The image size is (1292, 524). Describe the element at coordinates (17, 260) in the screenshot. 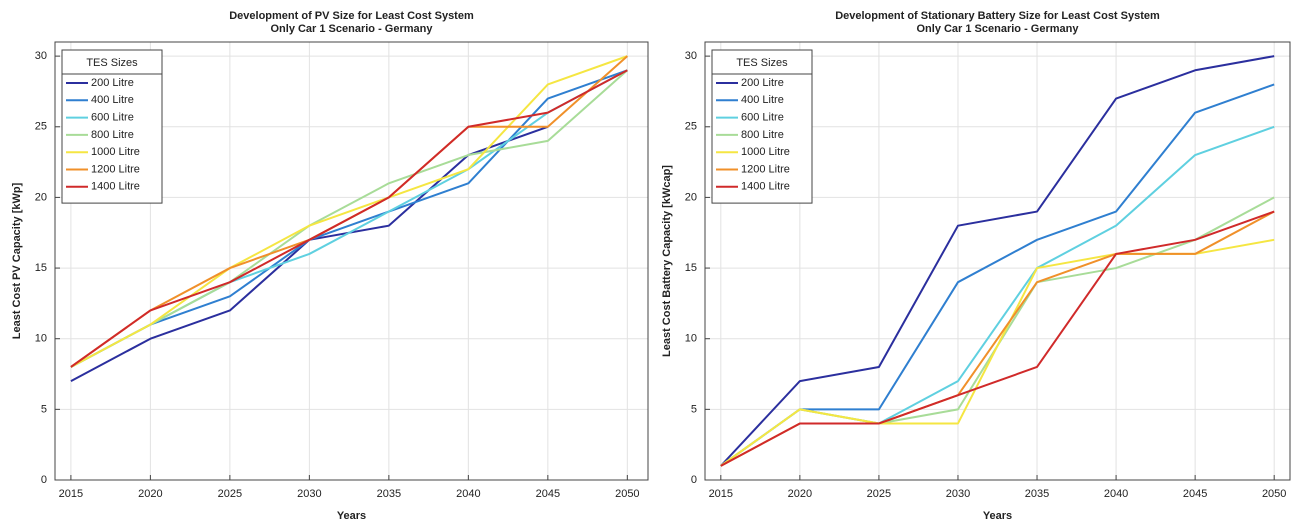

I see `y-axis-label: Least Cost PV Capacity [kWp]` at that location.